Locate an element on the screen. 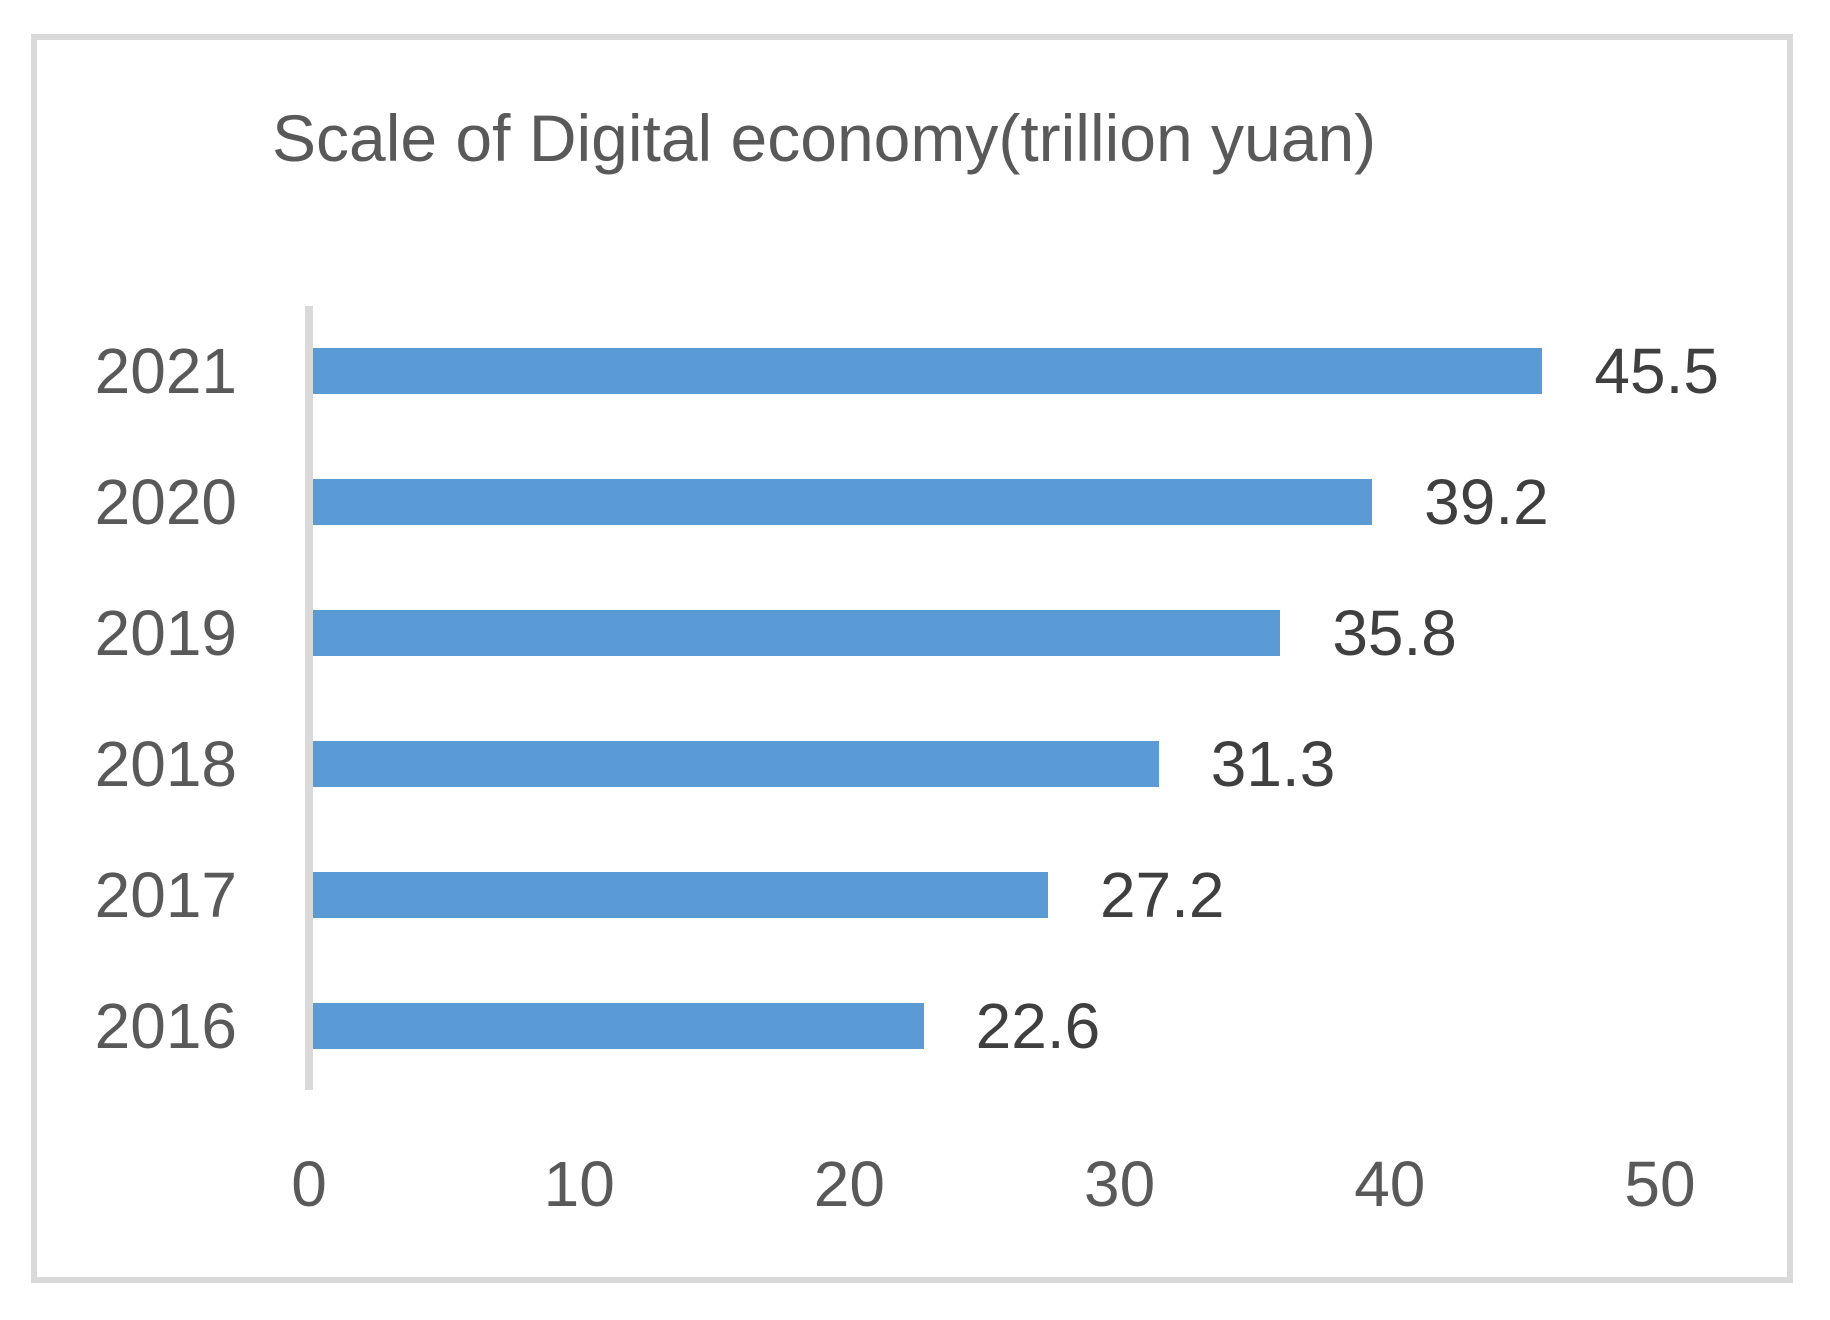 This screenshot has width=1830, height=1320. bar-2016 is located at coordinates (618, 1026).